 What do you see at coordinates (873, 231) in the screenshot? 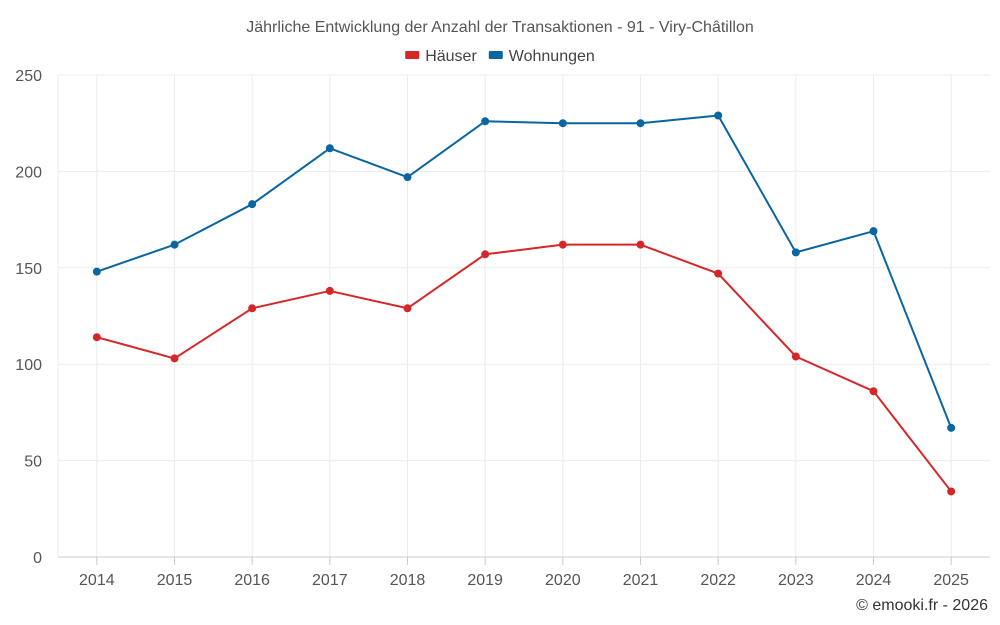
I see `data-point-wohnungen-2024` at bounding box center [873, 231].